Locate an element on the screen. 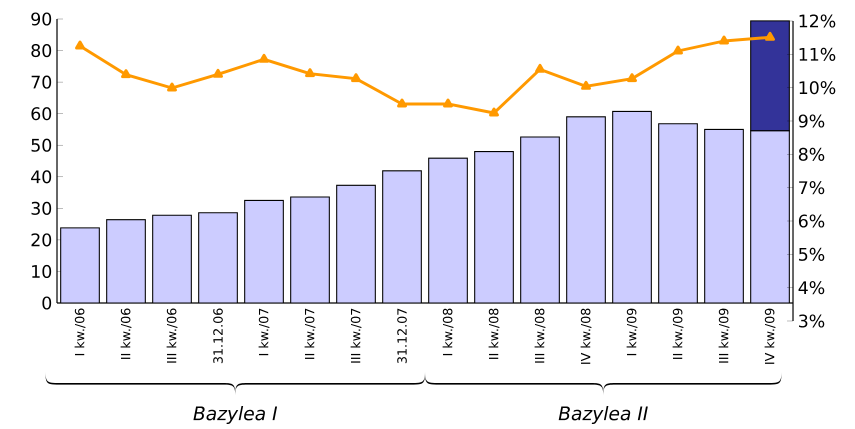  y2-tick-label: 9% is located at coordinates (811, 121).